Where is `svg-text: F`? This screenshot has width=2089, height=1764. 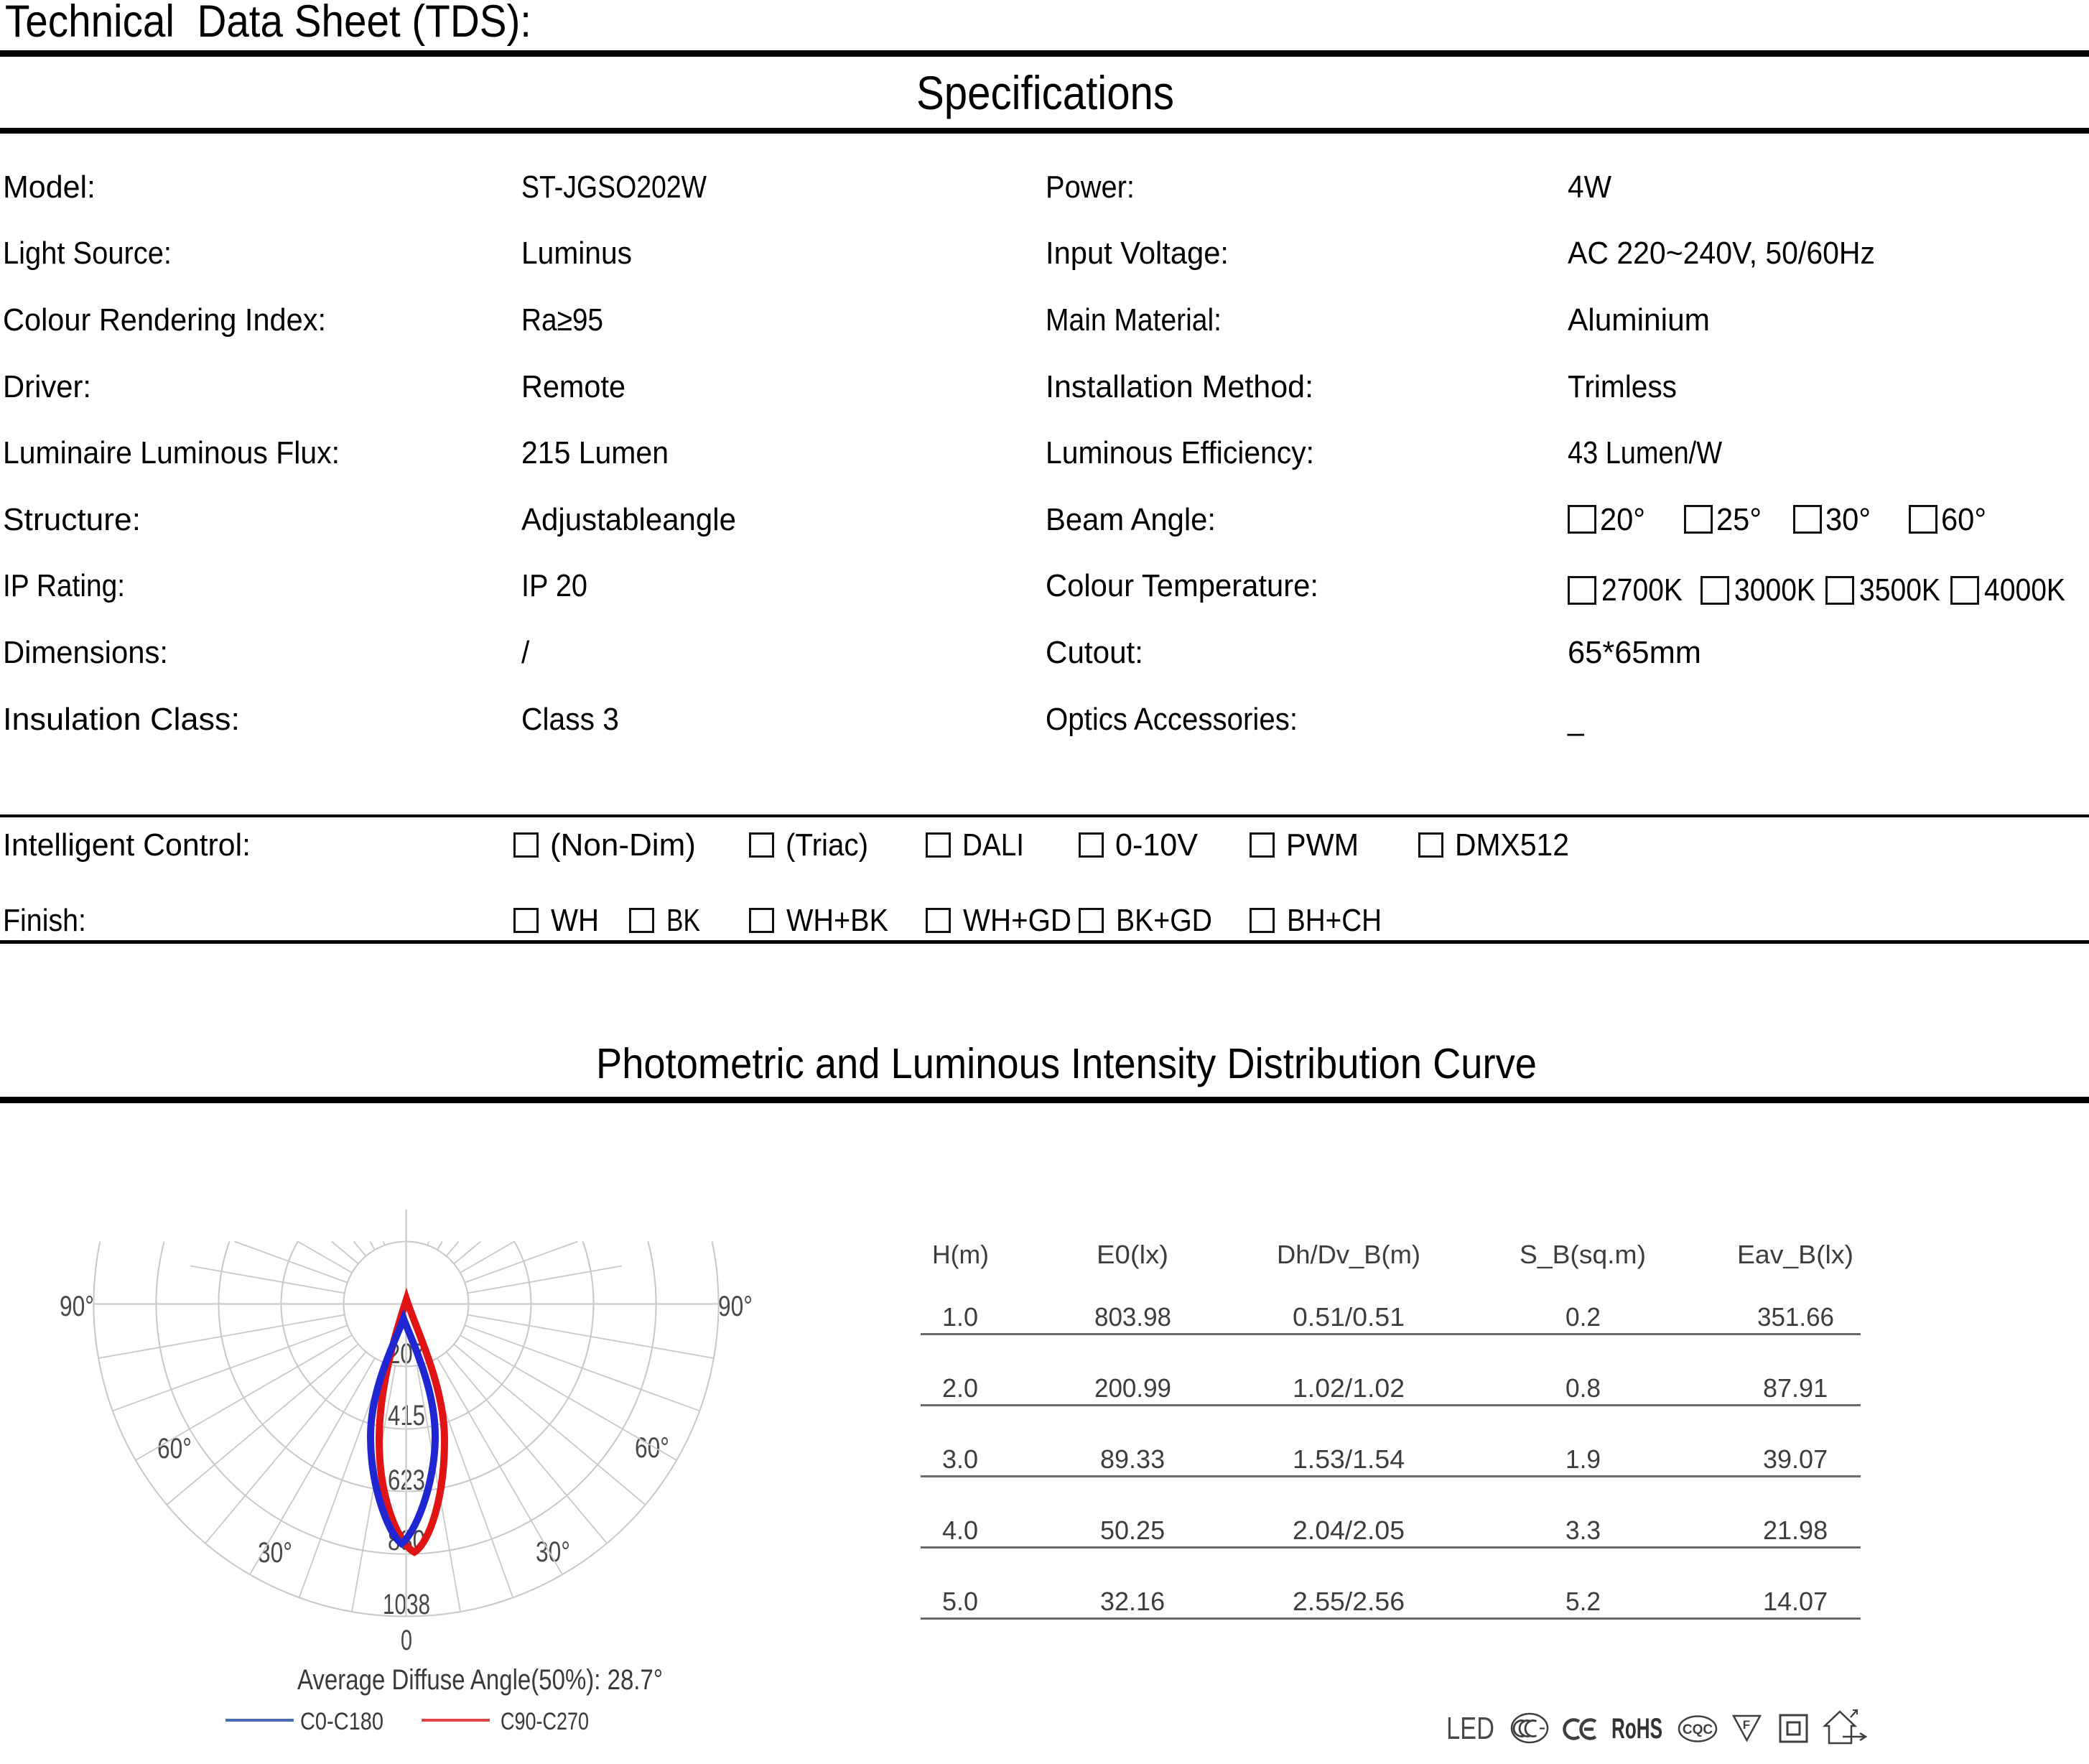
svg-text: F is located at coordinates (1747, 1725).